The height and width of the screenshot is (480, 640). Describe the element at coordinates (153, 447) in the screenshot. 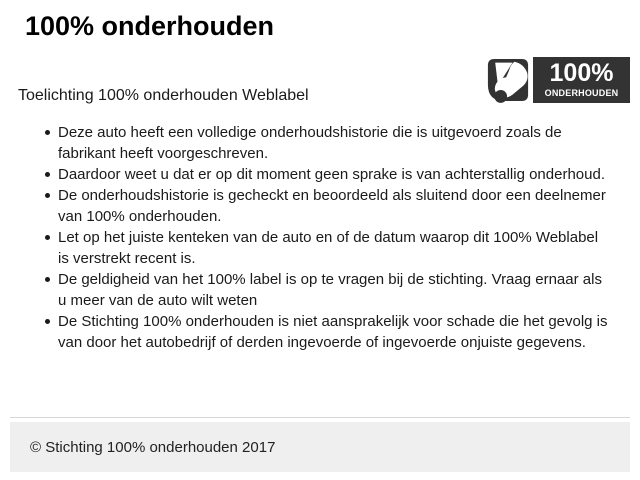

I see `copyright-text: © Stichting 100% onderhouden 2017` at that location.